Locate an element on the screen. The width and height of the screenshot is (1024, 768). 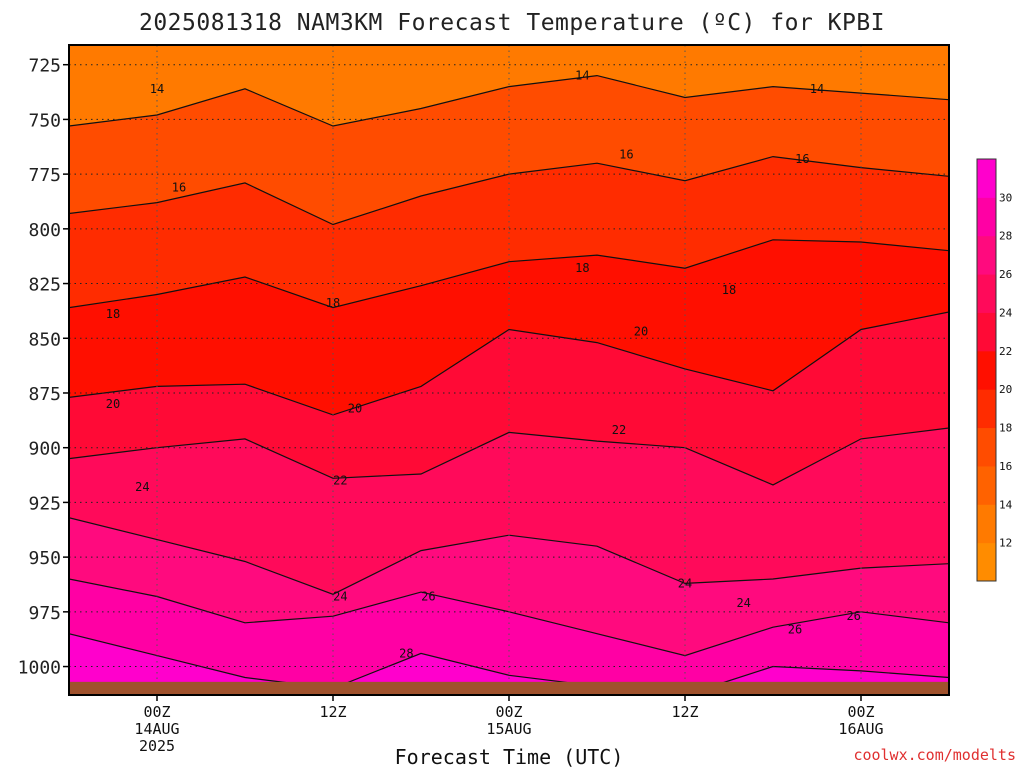
colorbar-label: 14 is located at coordinates (1006, 504).